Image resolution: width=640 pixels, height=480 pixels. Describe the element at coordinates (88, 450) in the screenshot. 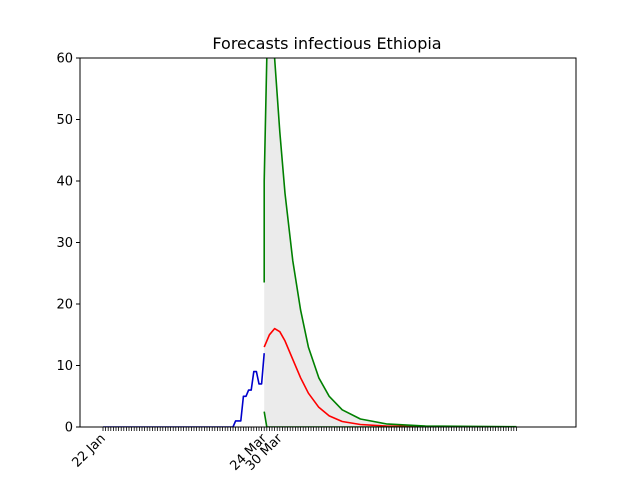

I see `x-tick-label: 22 Jan` at that location.